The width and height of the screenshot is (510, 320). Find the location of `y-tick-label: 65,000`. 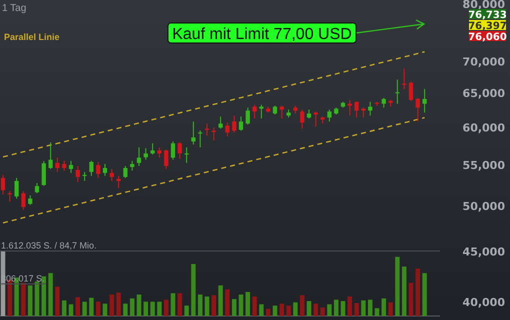

y-tick-label: 65,000 is located at coordinates (484, 93).